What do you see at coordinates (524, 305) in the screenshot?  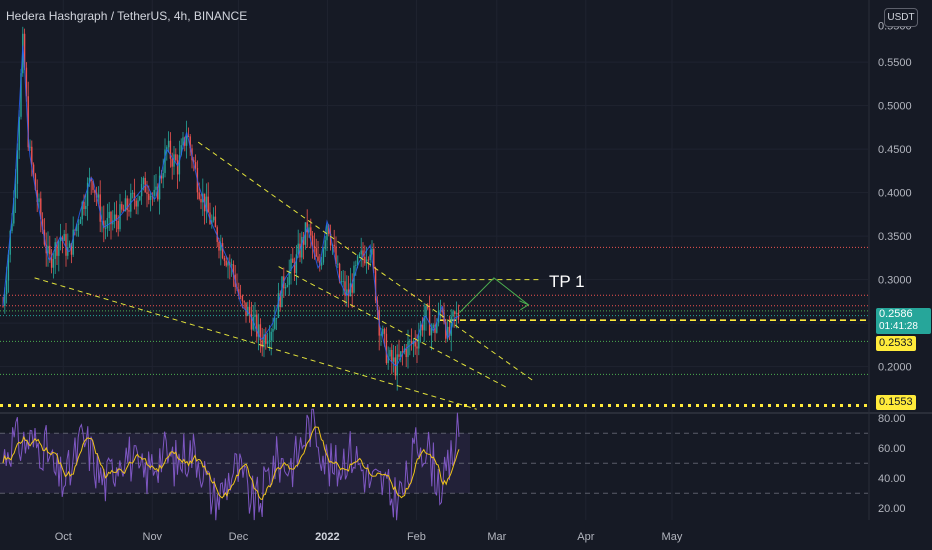 I see `projection-arrowhead` at bounding box center [524, 305].